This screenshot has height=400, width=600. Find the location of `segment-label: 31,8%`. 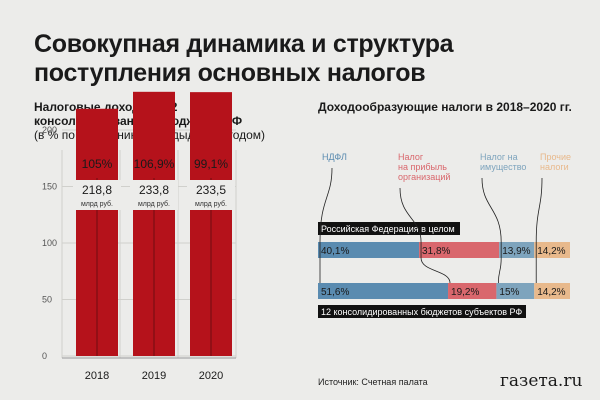

segment-label: 31,8% is located at coordinates (436, 251).